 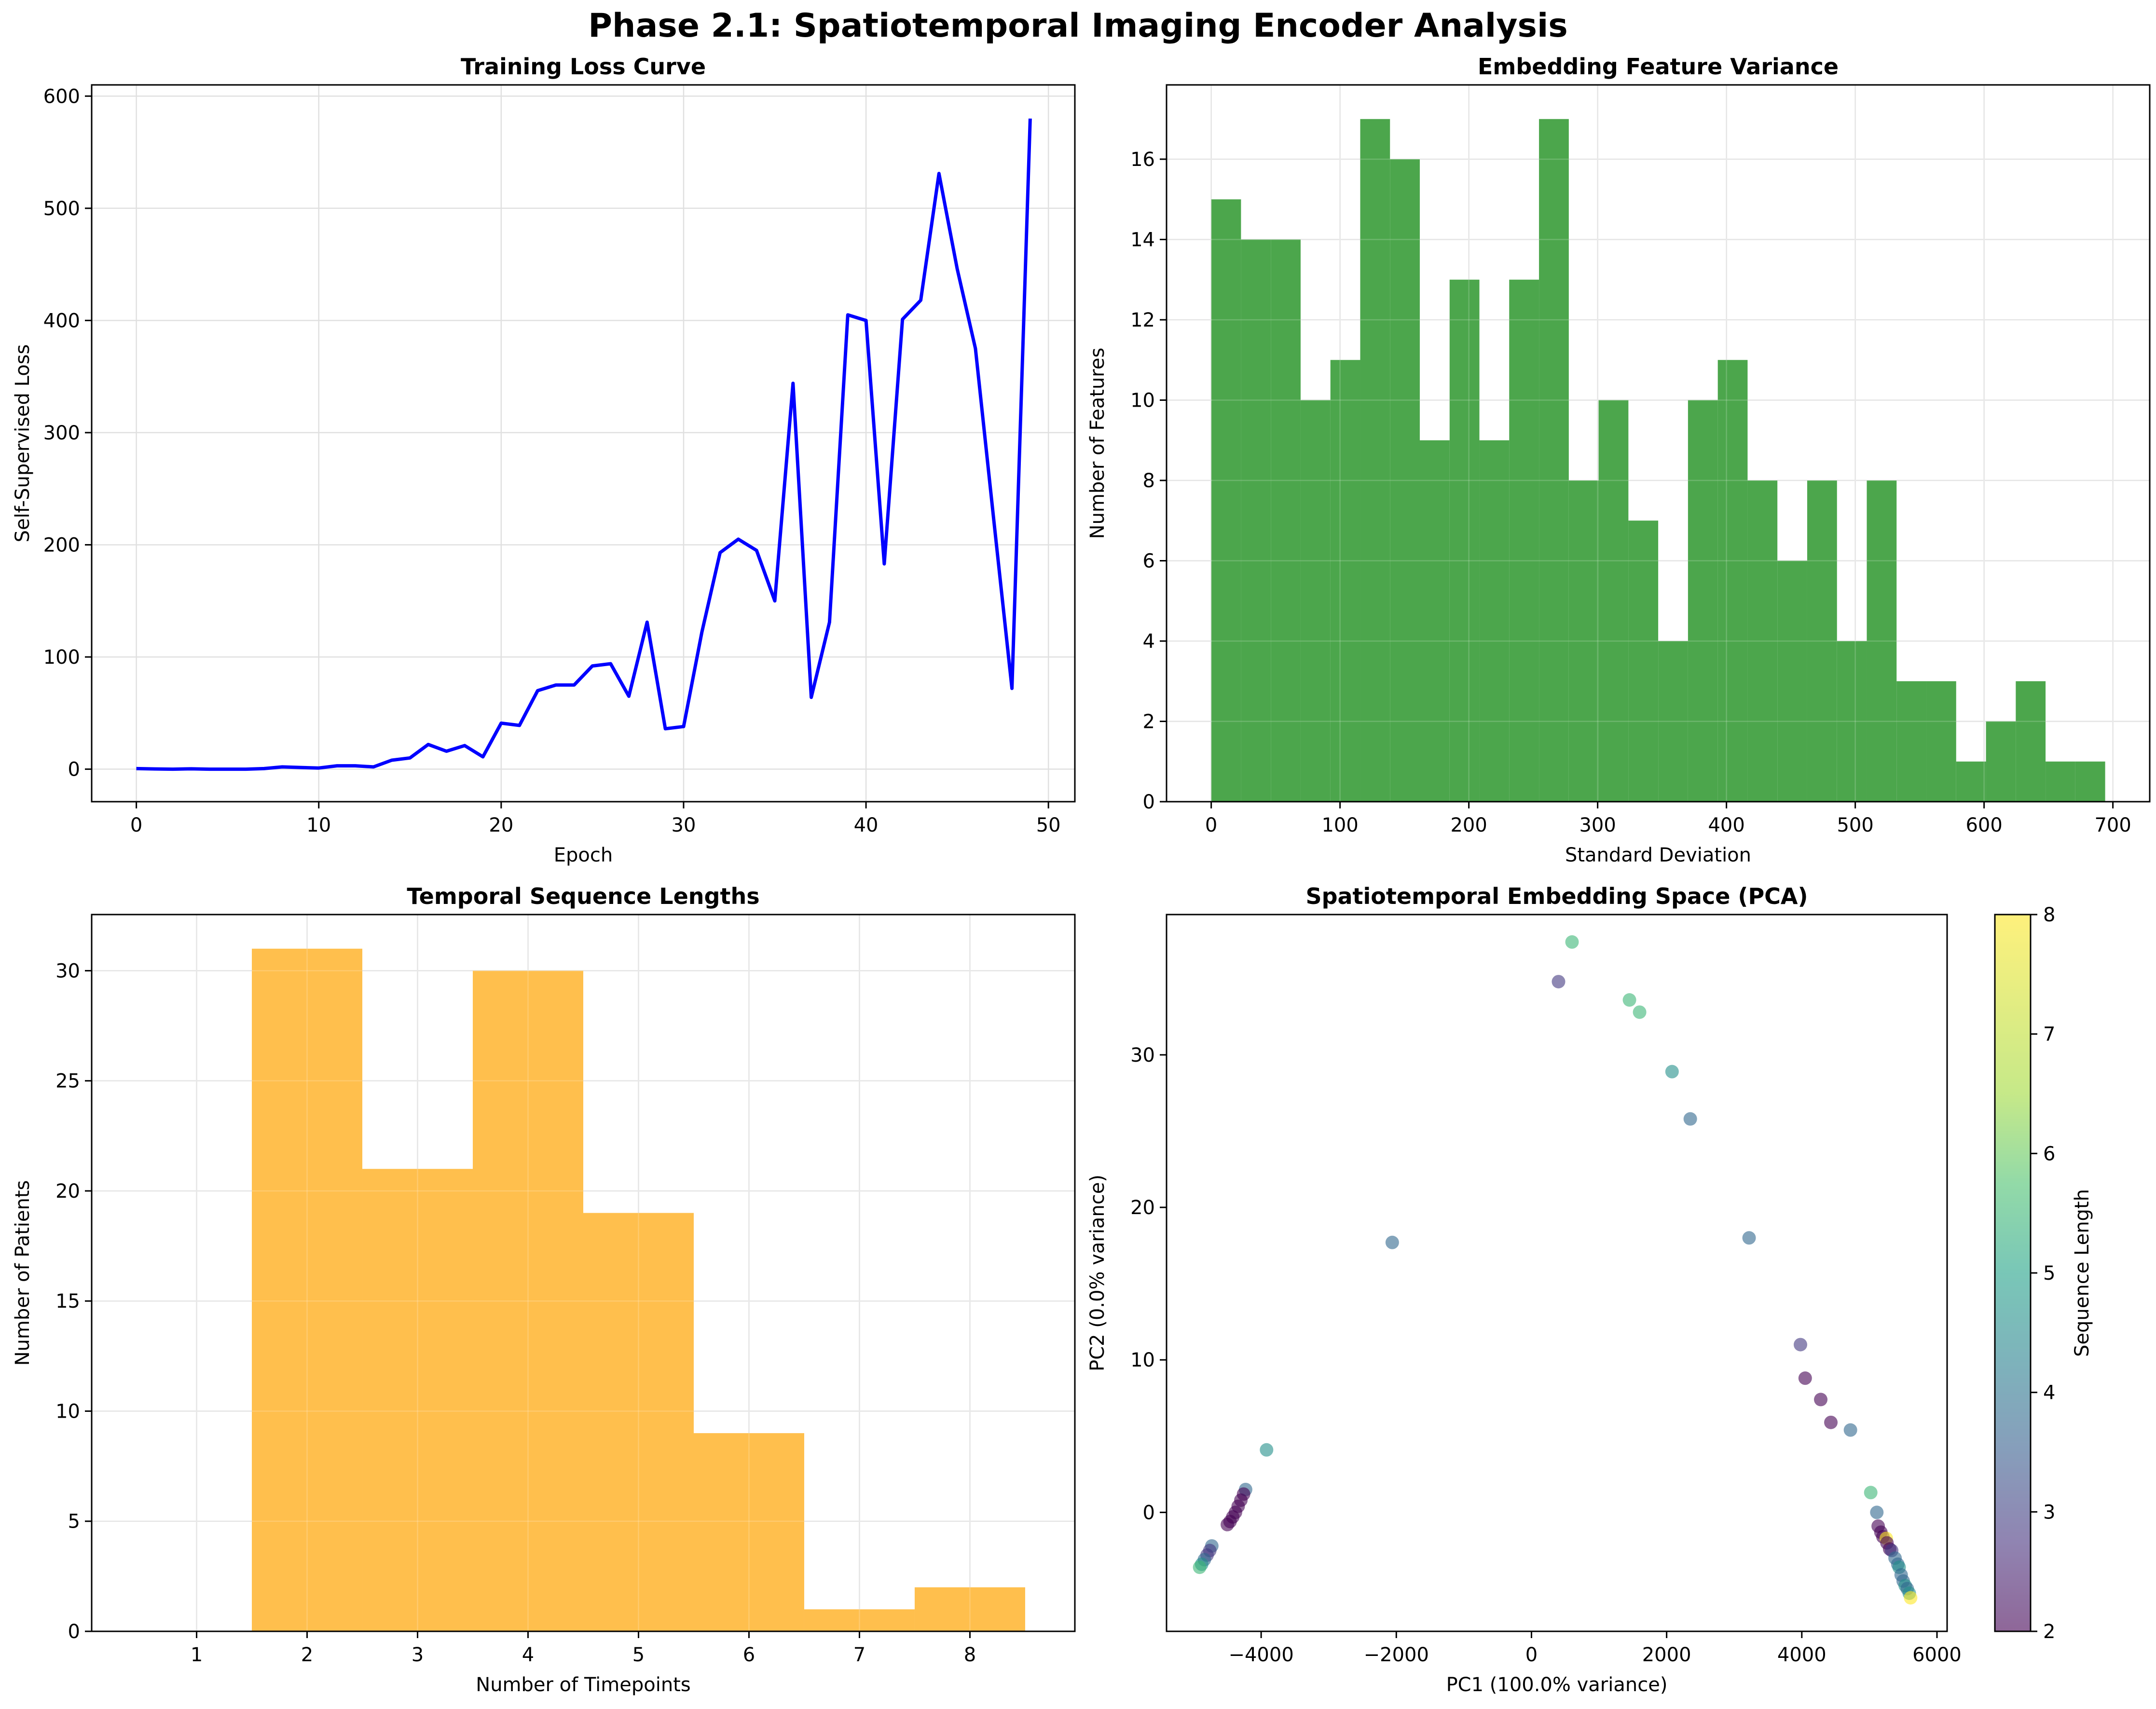 I want to click on x-tick-label: 2000, so click(x=1667, y=1655).